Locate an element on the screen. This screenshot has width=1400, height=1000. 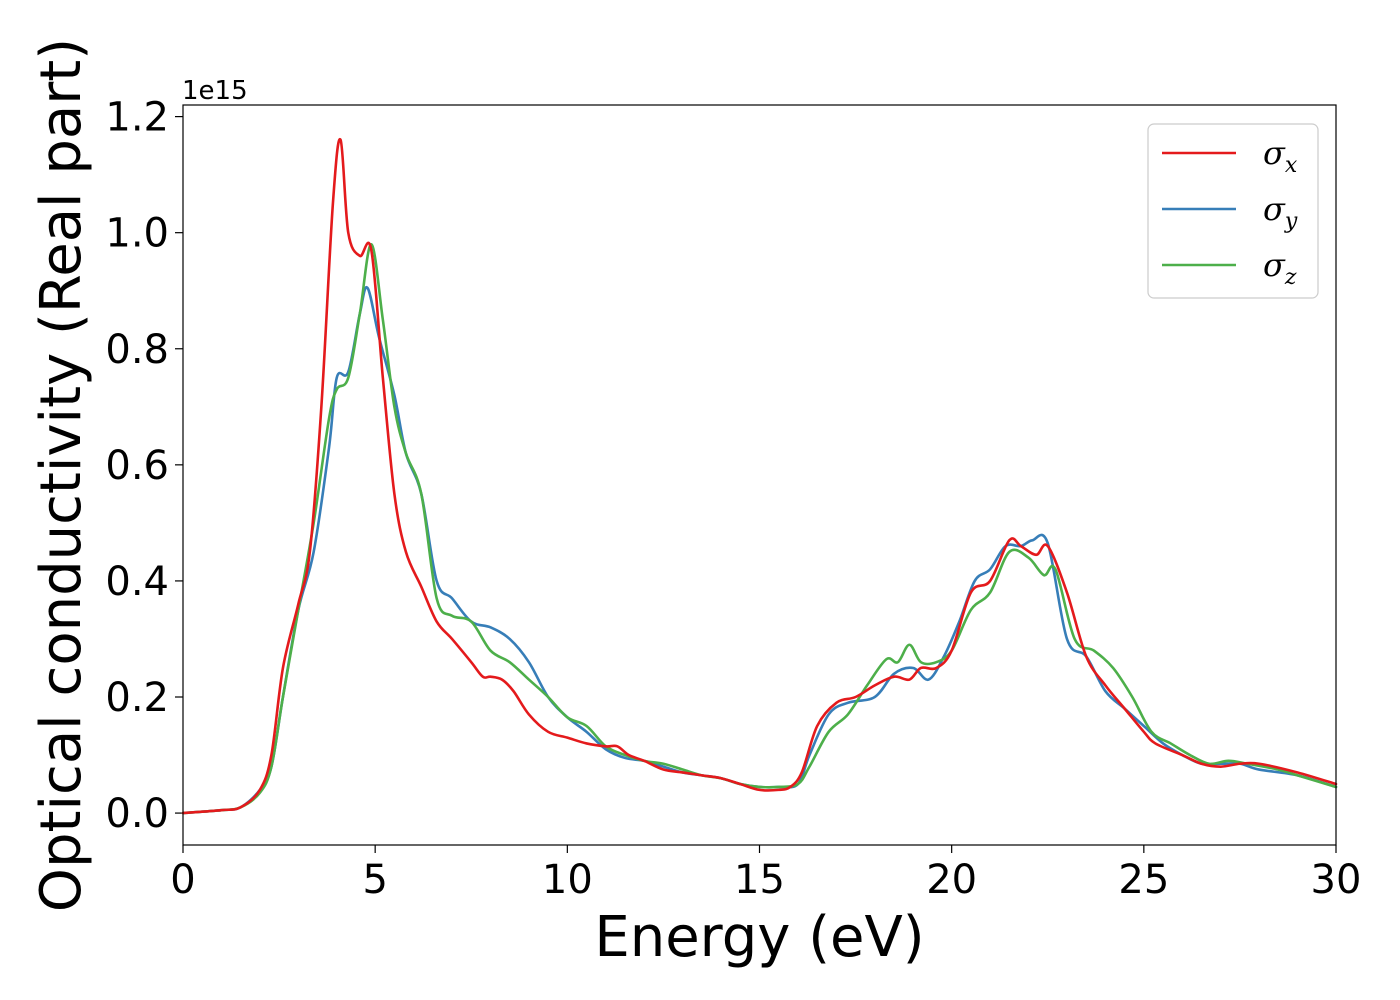
y-tick-label-1: 0.2 is located at coordinates (137, 698).